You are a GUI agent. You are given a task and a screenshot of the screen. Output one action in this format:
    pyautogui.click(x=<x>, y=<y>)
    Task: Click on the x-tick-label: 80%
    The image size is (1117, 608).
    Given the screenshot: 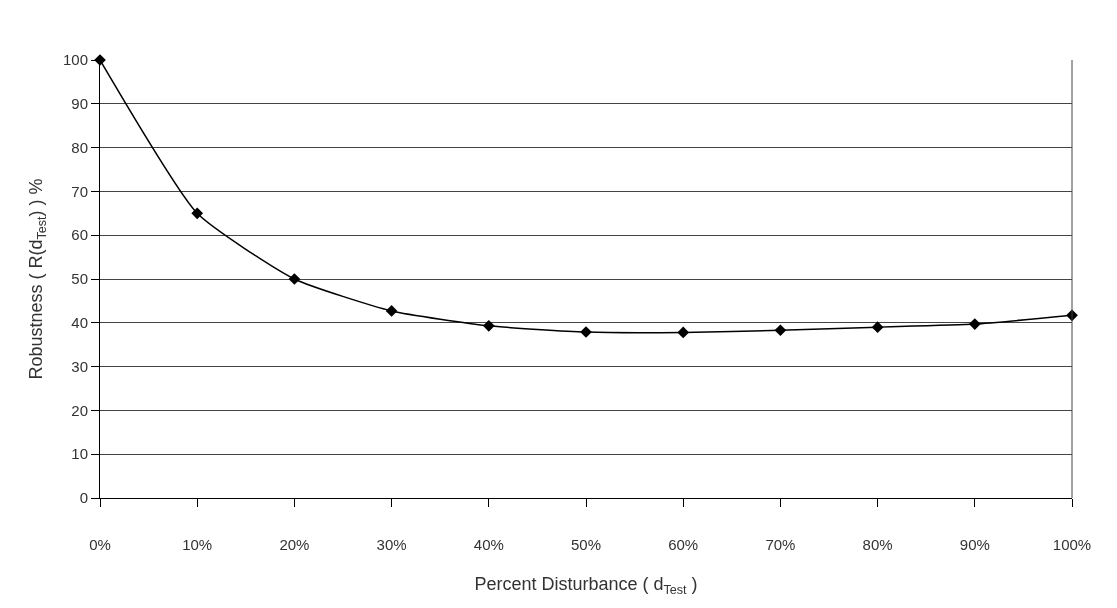 What is the action you would take?
    pyautogui.click(x=877, y=544)
    